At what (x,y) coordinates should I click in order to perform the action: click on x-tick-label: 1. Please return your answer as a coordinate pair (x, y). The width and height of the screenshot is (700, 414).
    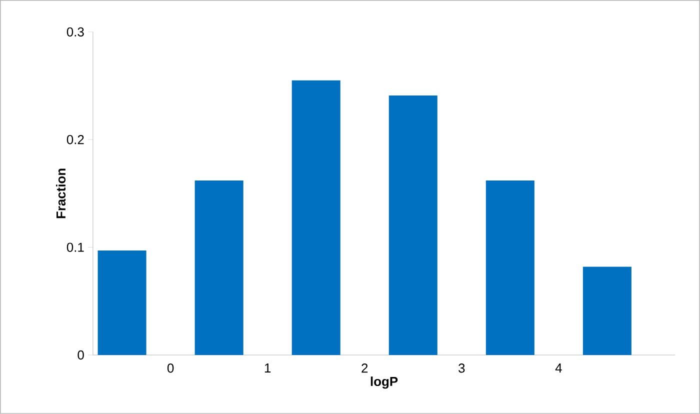
    Looking at the image, I should click on (267, 368).